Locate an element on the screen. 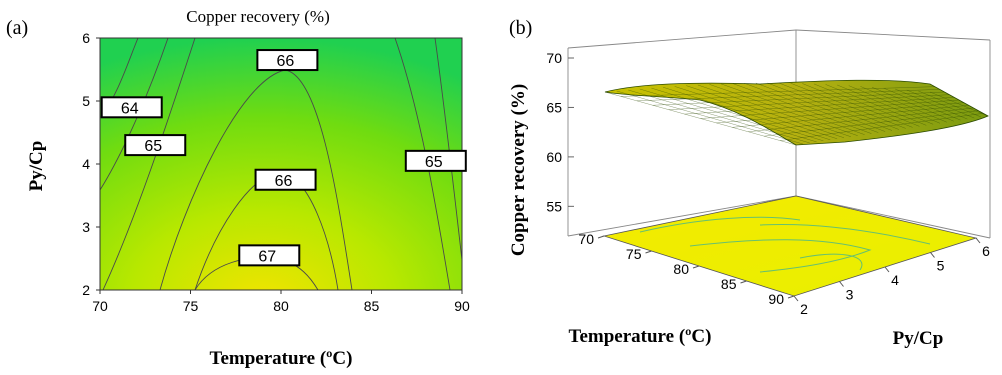  contour-line-65-left is located at coordinates (149, 164).